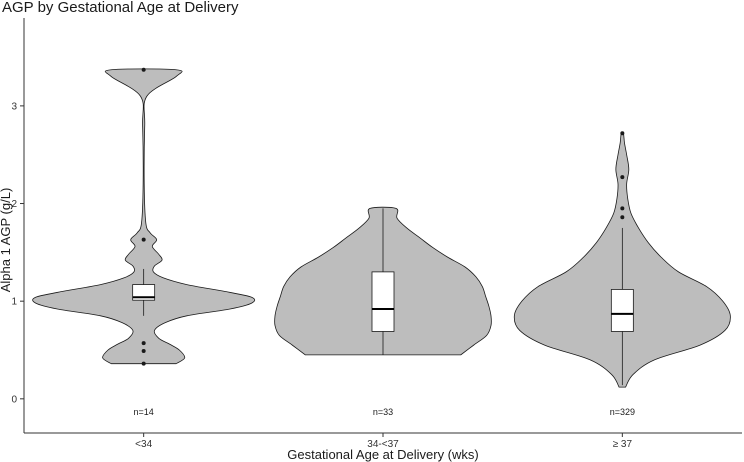 This screenshot has height=462, width=744. What do you see at coordinates (144, 412) in the screenshot?
I see `n-label-0: n=14` at bounding box center [144, 412].